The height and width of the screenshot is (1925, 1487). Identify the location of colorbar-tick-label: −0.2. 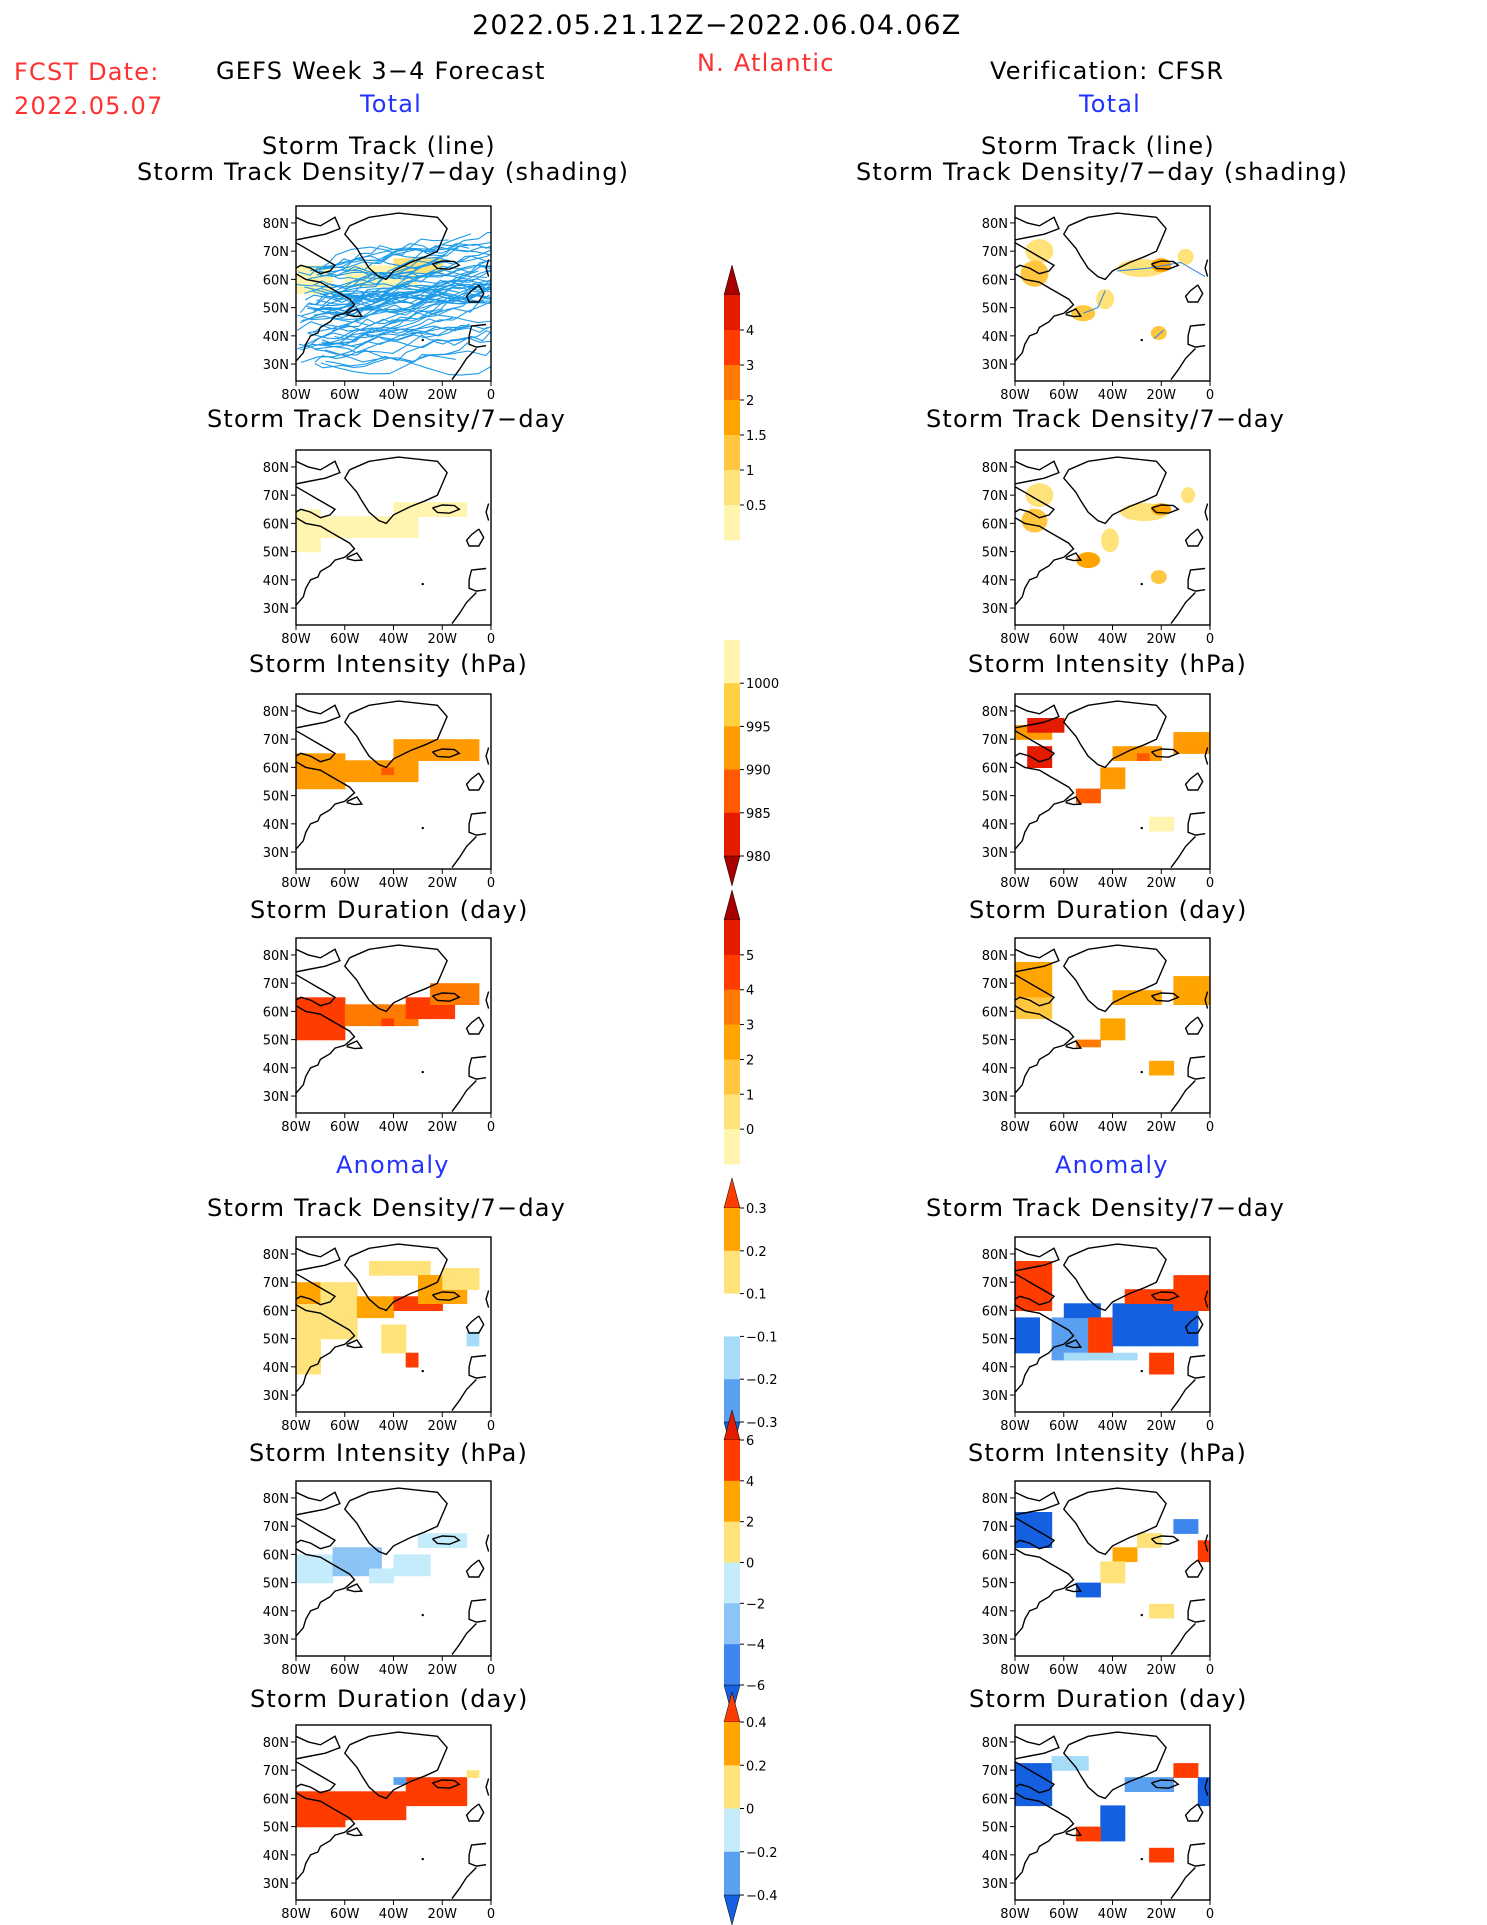
(762, 1380).